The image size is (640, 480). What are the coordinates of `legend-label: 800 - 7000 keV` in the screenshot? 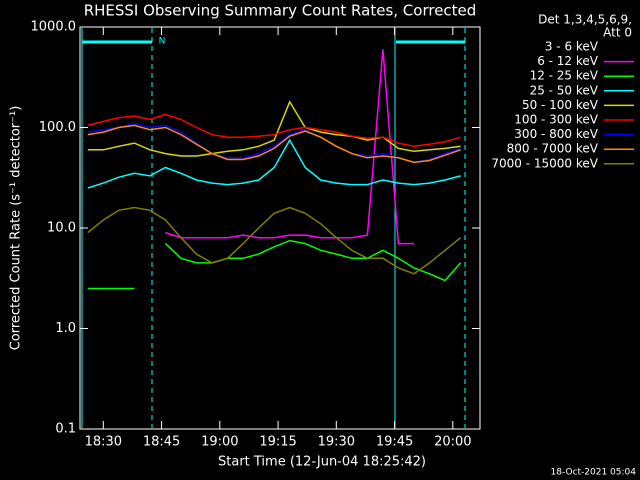 It's located at (553, 149).